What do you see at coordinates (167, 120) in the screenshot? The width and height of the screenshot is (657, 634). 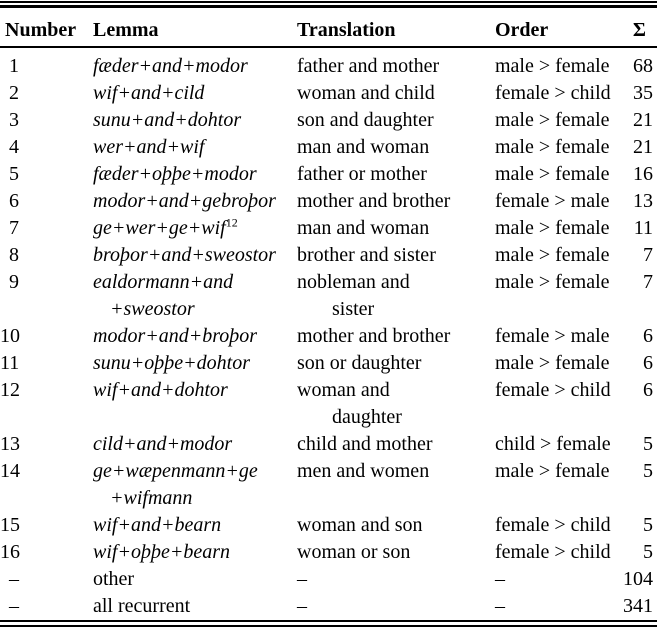 I see `lemma-text: sunu+and+dohtor` at bounding box center [167, 120].